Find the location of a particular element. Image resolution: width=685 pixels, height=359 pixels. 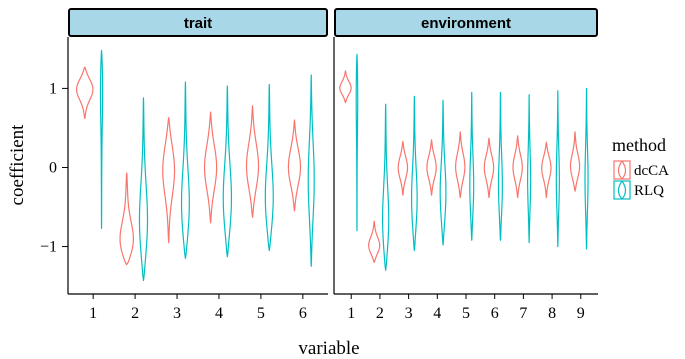

y-axis: −1 0 1 is located at coordinates (54, 168).